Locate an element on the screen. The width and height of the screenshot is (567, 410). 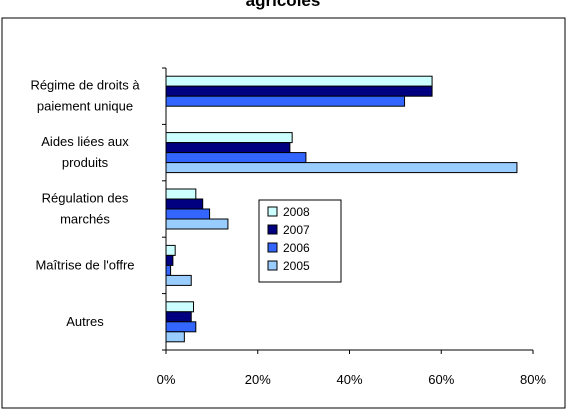
x-tick-label: 20% is located at coordinates (258, 379).